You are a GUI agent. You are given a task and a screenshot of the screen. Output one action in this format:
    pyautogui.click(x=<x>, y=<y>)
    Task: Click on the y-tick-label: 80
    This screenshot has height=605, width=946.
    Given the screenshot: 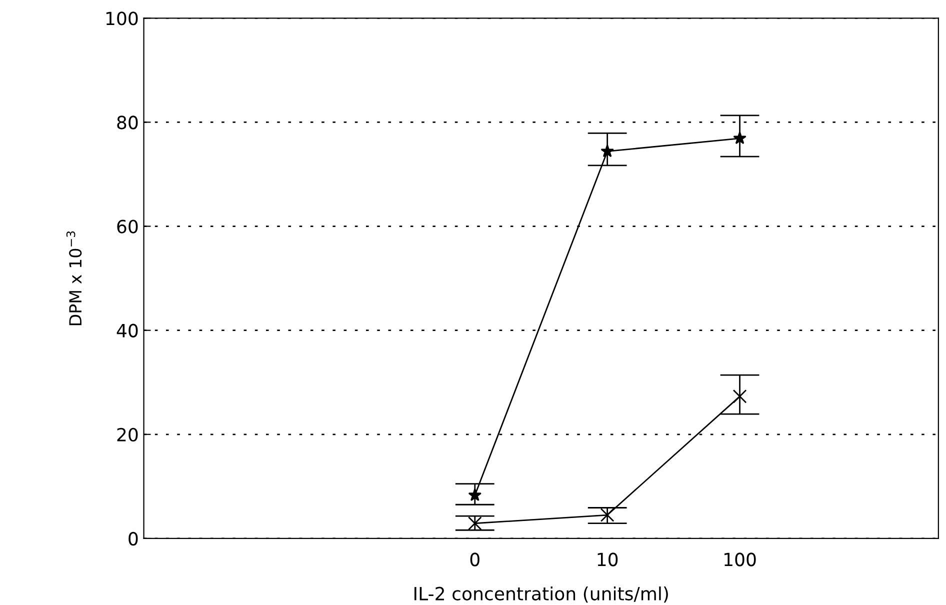 What is the action you would take?
    pyautogui.click(x=127, y=123)
    